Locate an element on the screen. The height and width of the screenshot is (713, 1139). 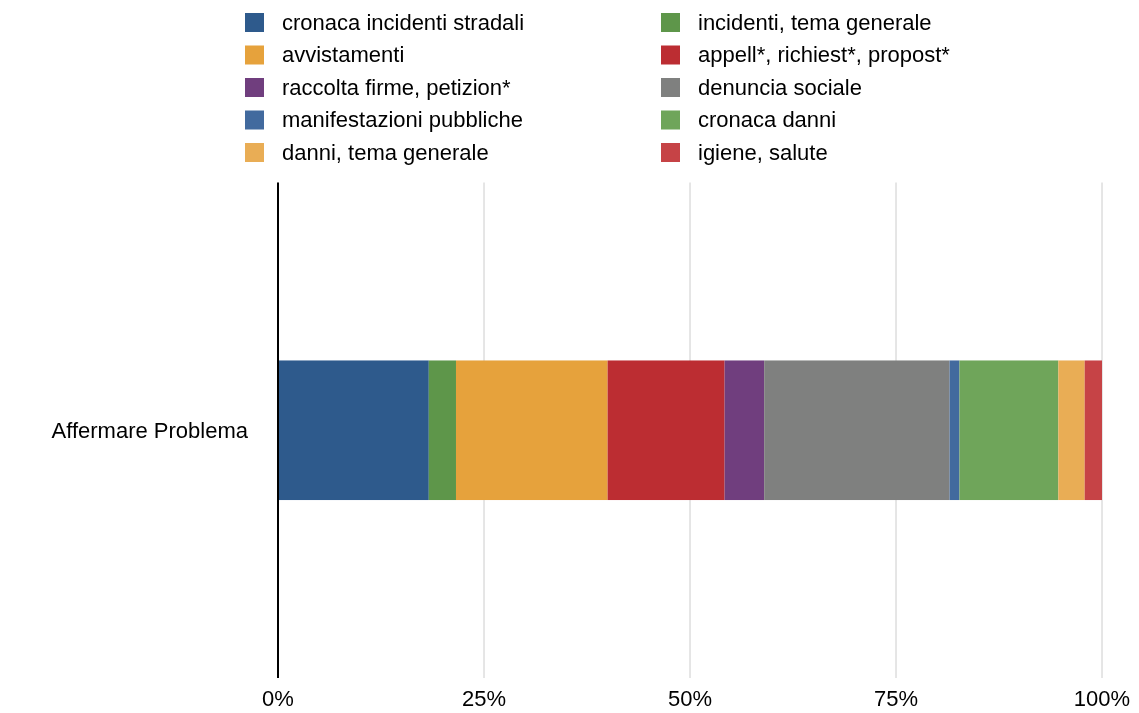
x-tick-label: 0% is located at coordinates (278, 698).